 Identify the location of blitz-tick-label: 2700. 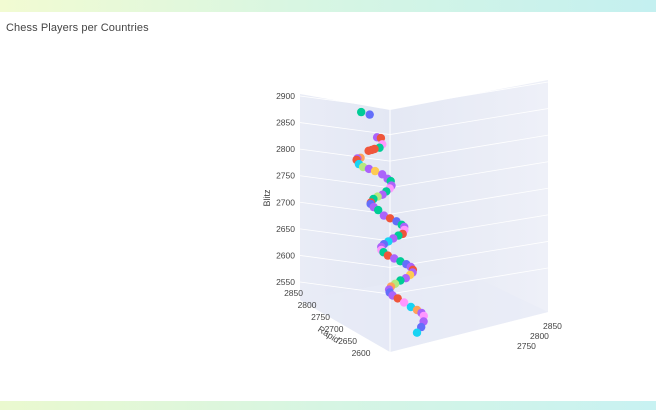
(285, 202).